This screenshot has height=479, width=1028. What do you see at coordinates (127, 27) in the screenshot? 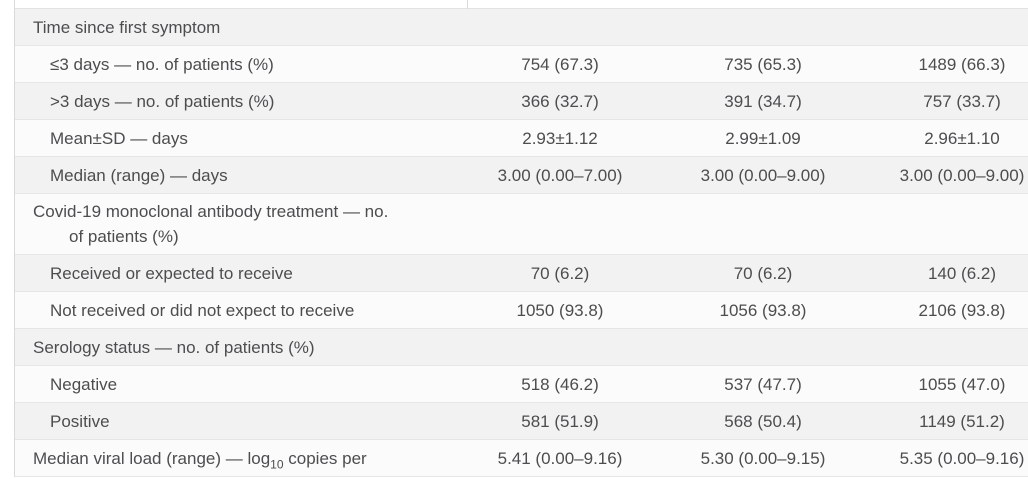
I see `row-label: Time since first symptom` at bounding box center [127, 27].